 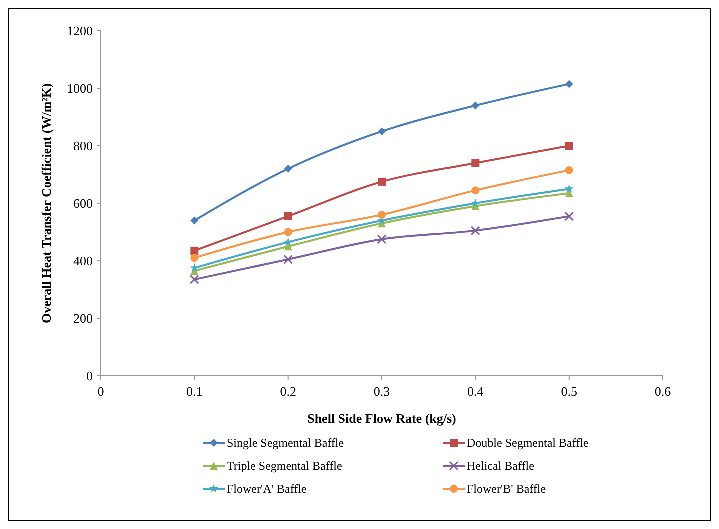 I want to click on x-tick-label: 0, so click(x=101, y=391).